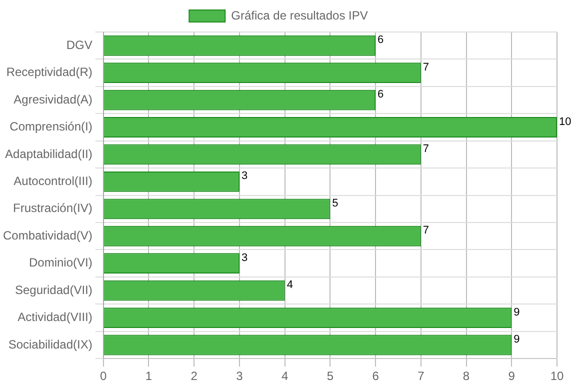  Describe the element at coordinates (565, 122) in the screenshot. I see `data-label: 10` at that location.